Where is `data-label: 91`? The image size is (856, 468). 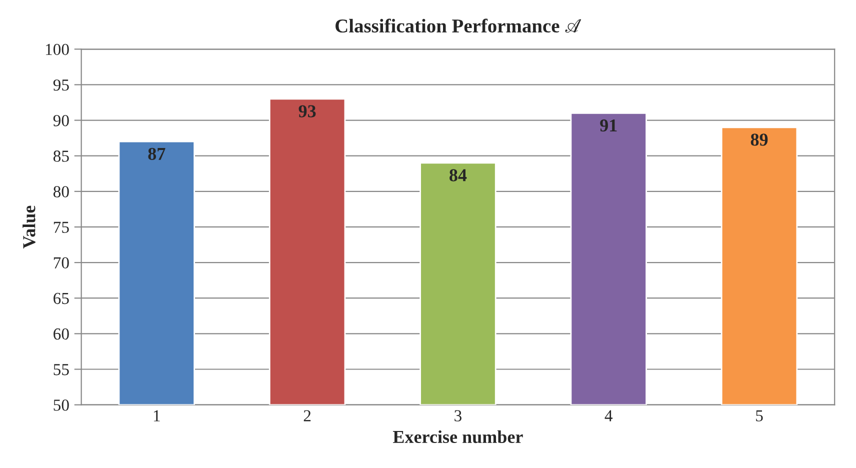 data-label: 91 is located at coordinates (608, 125).